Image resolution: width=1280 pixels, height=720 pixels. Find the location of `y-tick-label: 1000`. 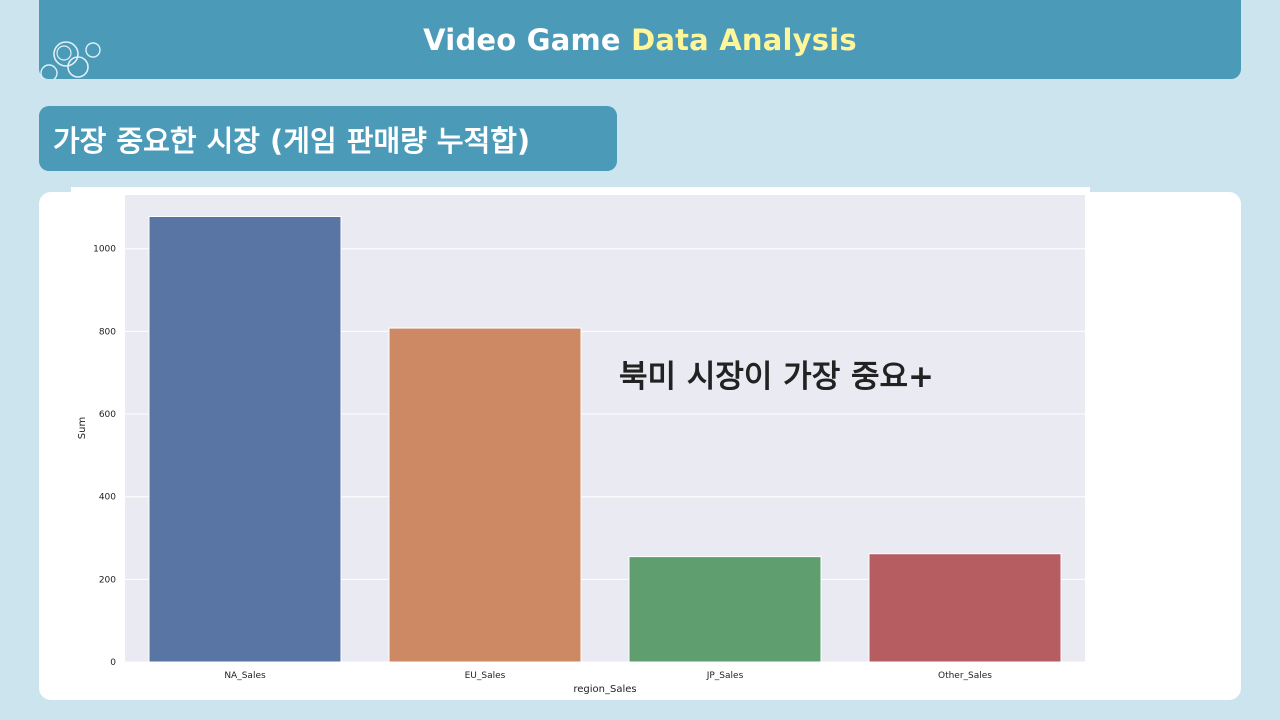

y-tick-label: 1000 is located at coordinates (104, 250).